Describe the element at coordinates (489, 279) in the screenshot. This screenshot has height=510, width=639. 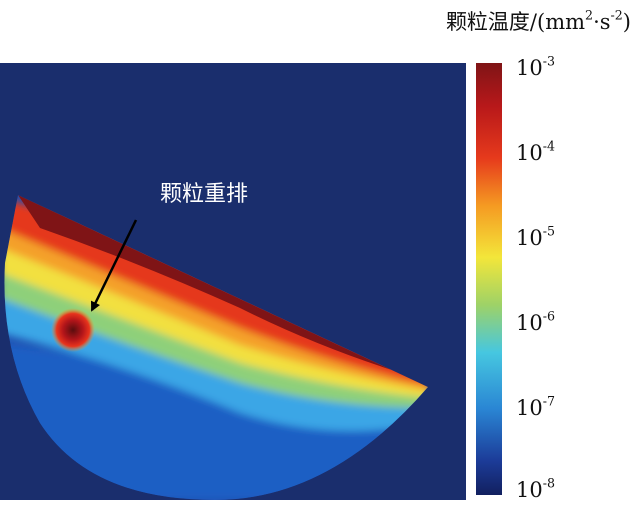
I see `colorbar` at that location.